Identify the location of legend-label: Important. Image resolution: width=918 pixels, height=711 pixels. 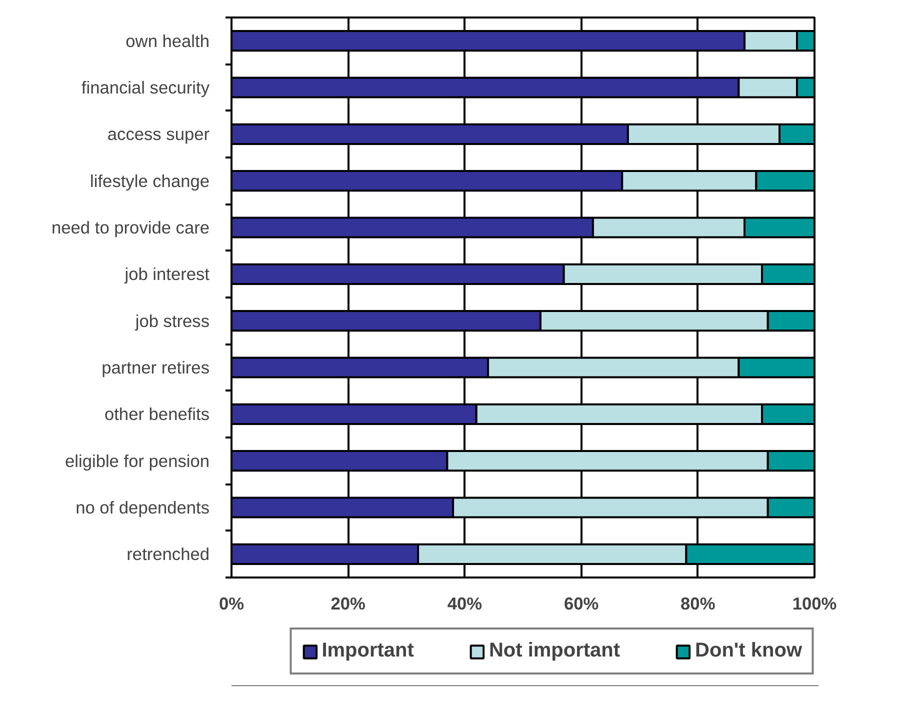
(368, 651).